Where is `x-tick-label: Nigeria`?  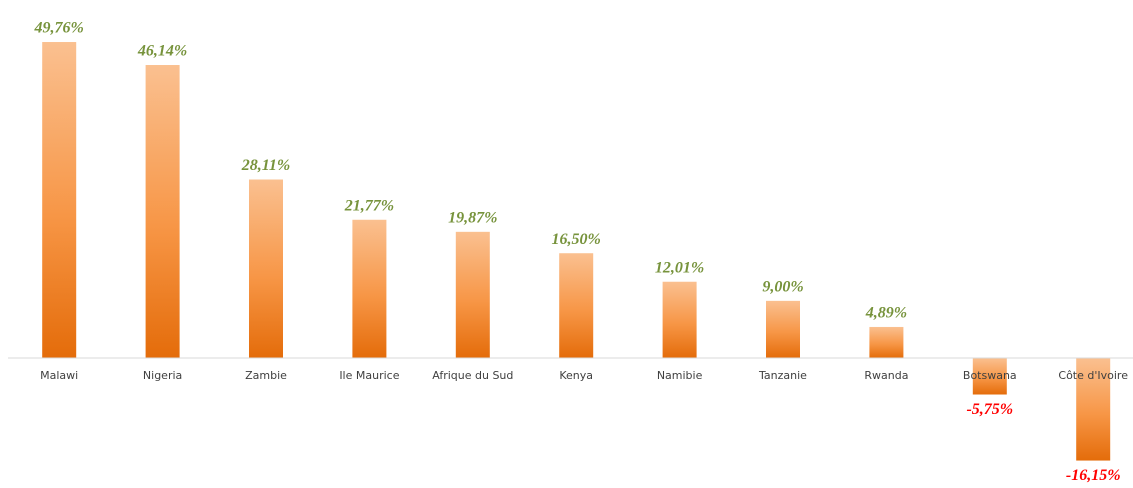 x-tick-label: Nigeria is located at coordinates (162, 375).